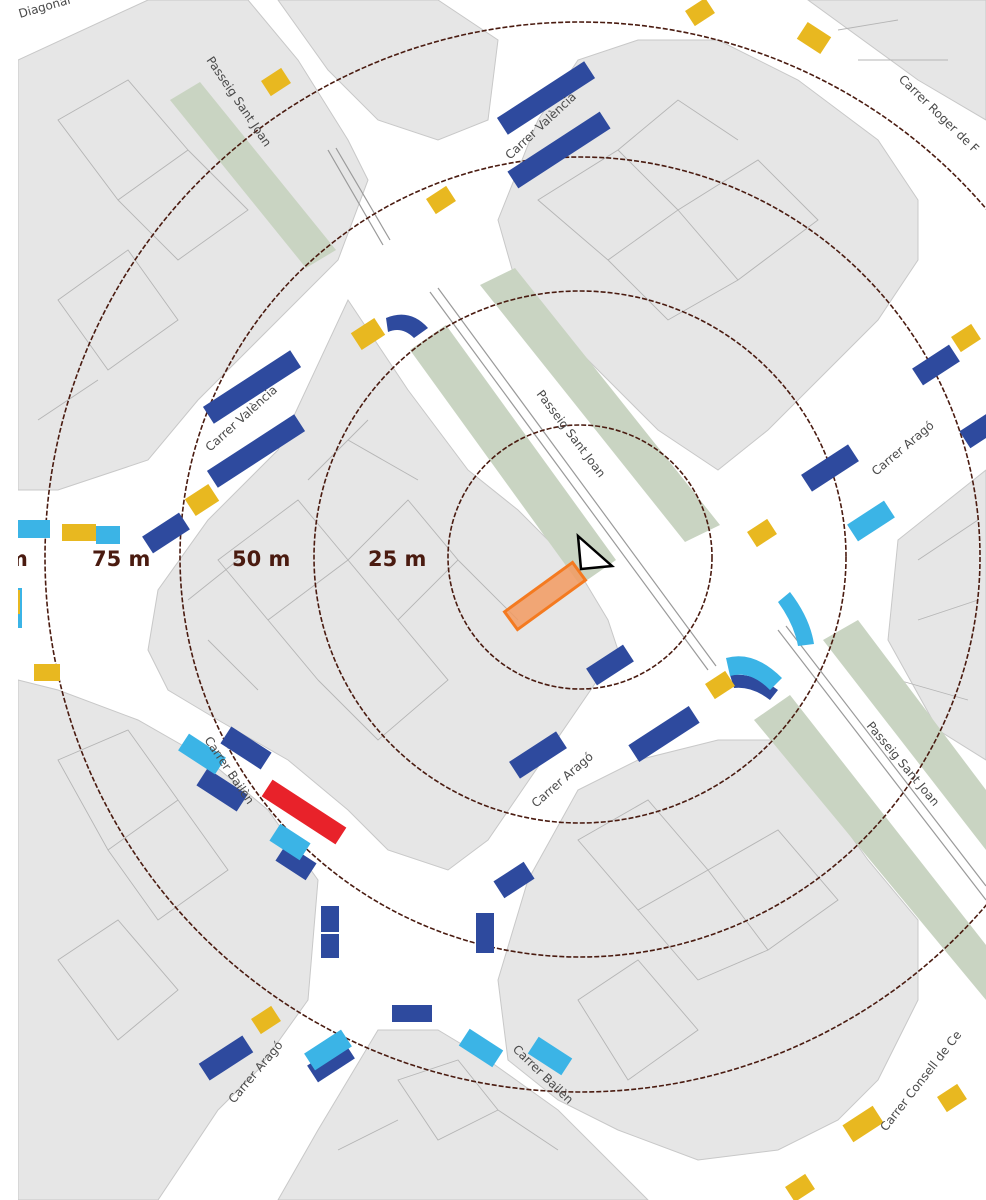  Describe the element at coordinates (121, 559) in the screenshot. I see `ring-label-75m: 75 m` at that location.